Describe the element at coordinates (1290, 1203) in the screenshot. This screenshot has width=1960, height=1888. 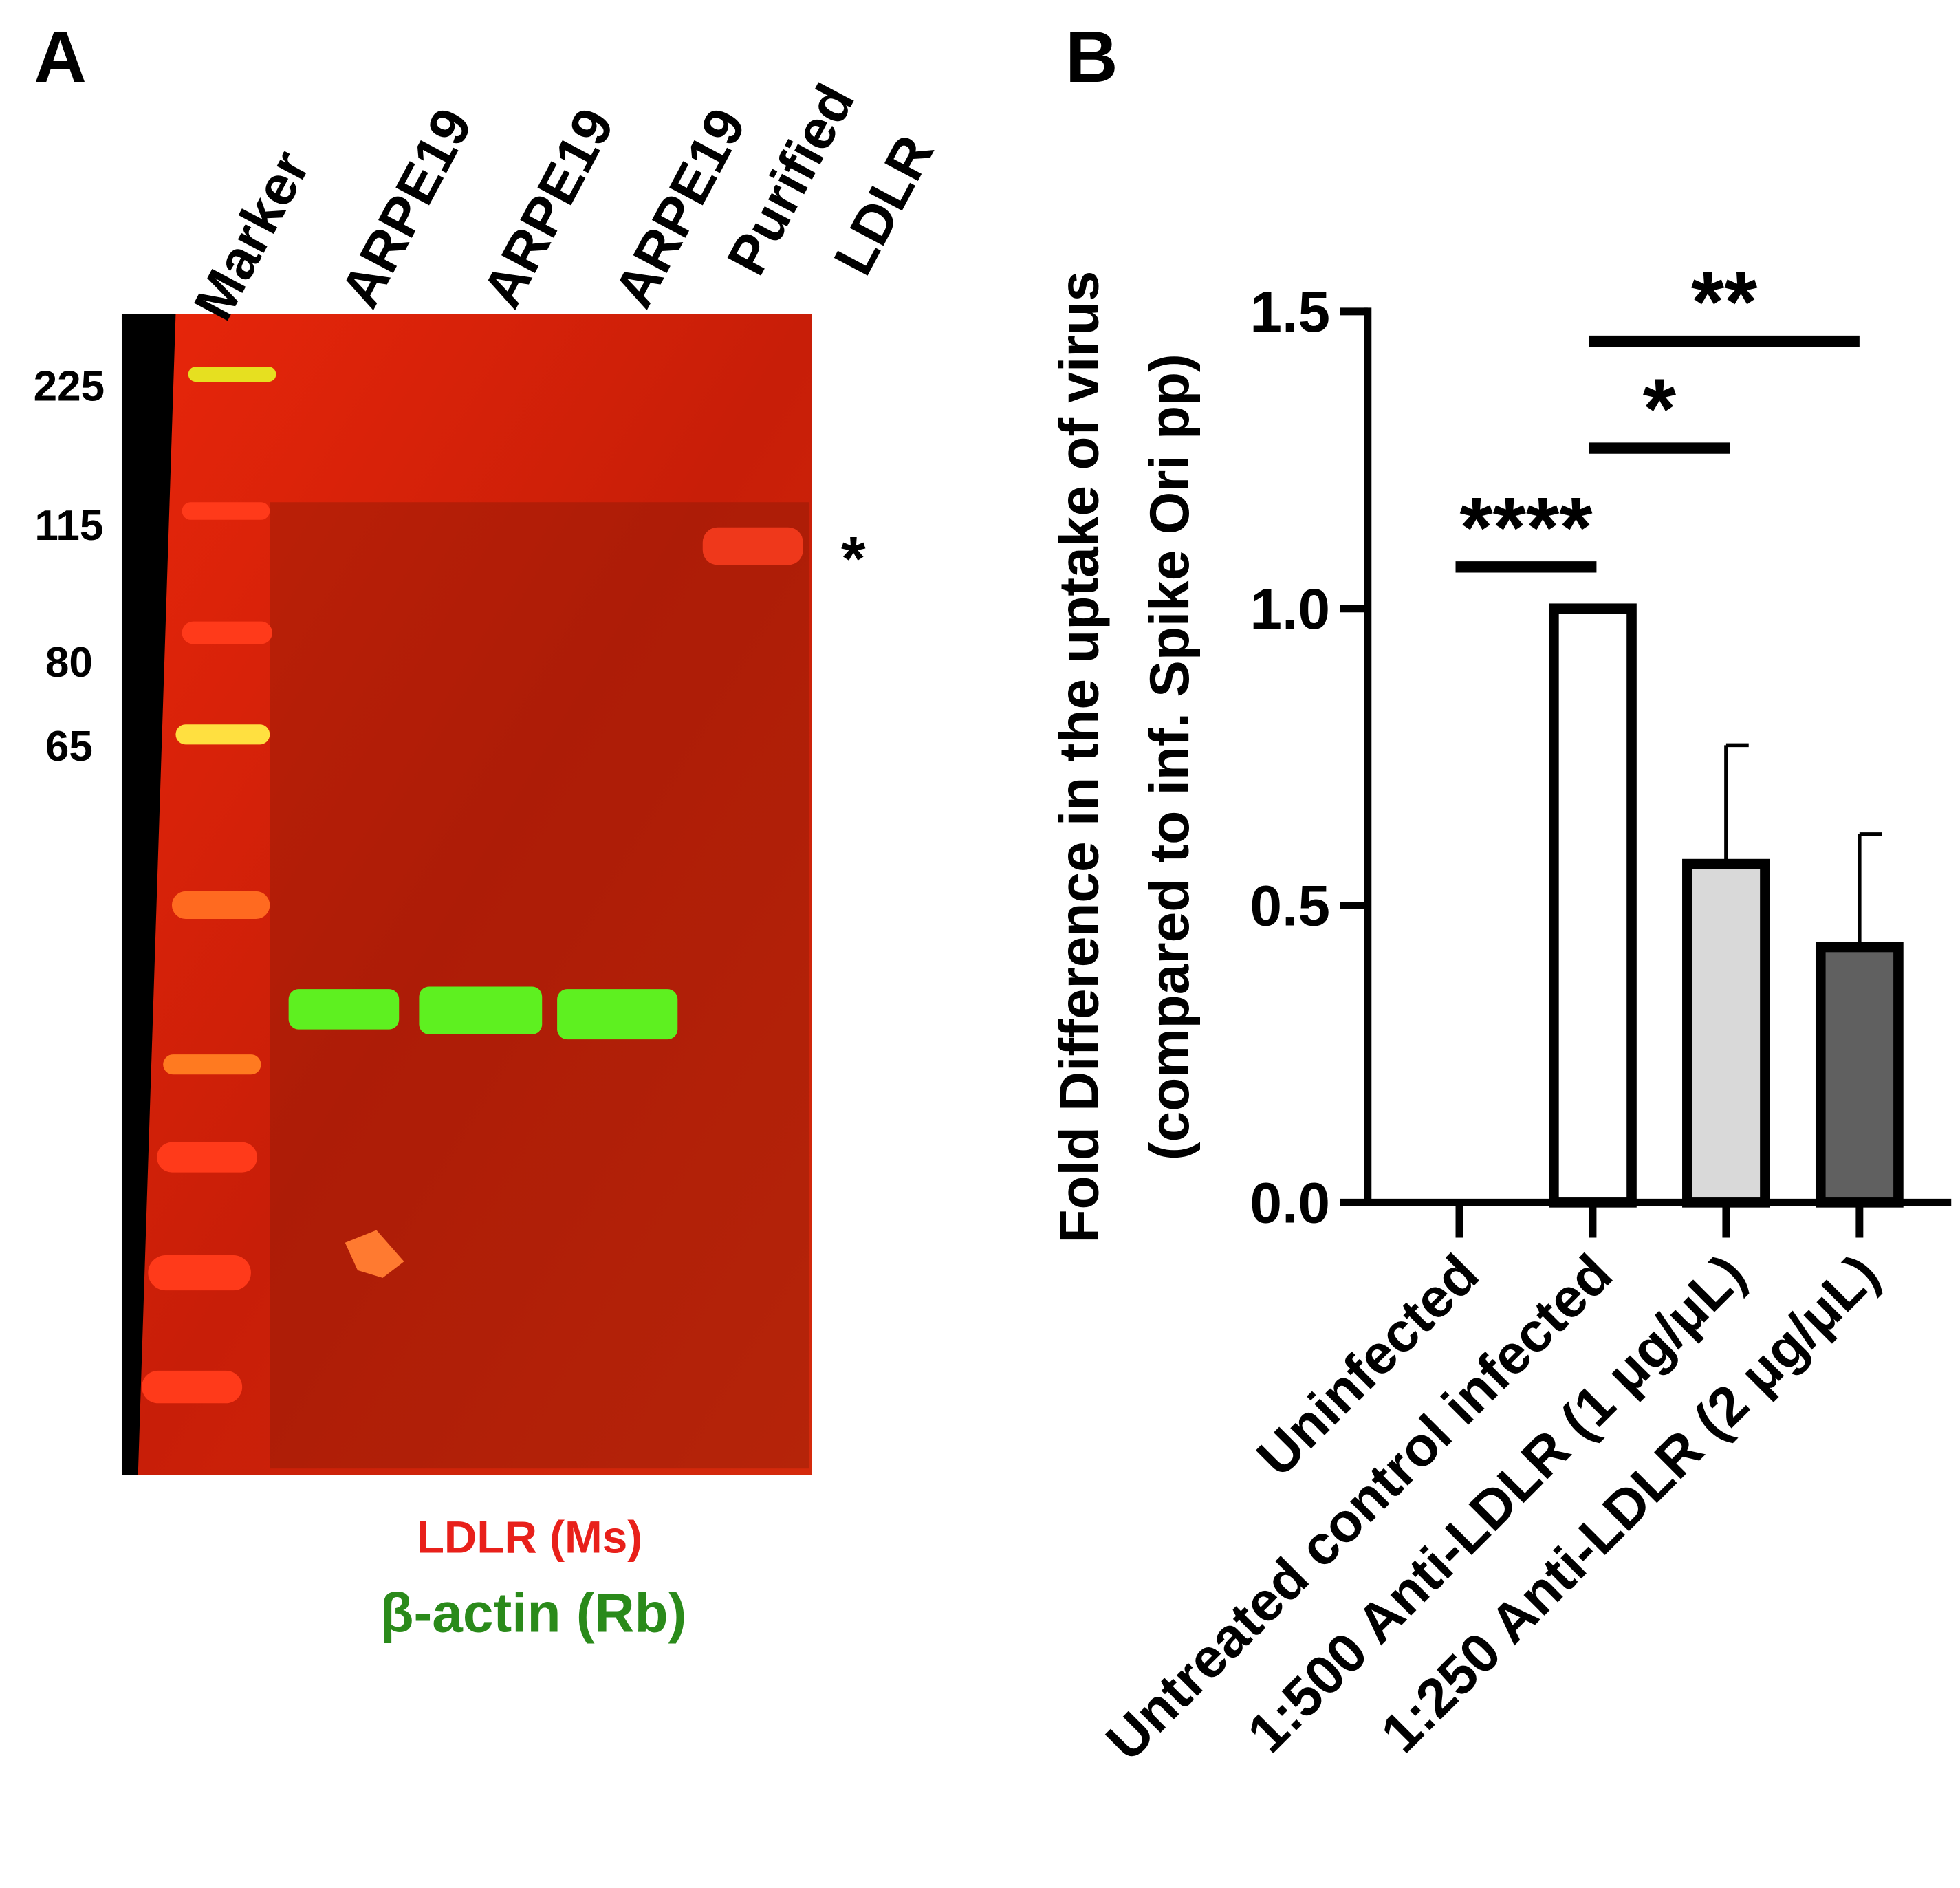
I see `y-tick-label: 0.0` at that location.